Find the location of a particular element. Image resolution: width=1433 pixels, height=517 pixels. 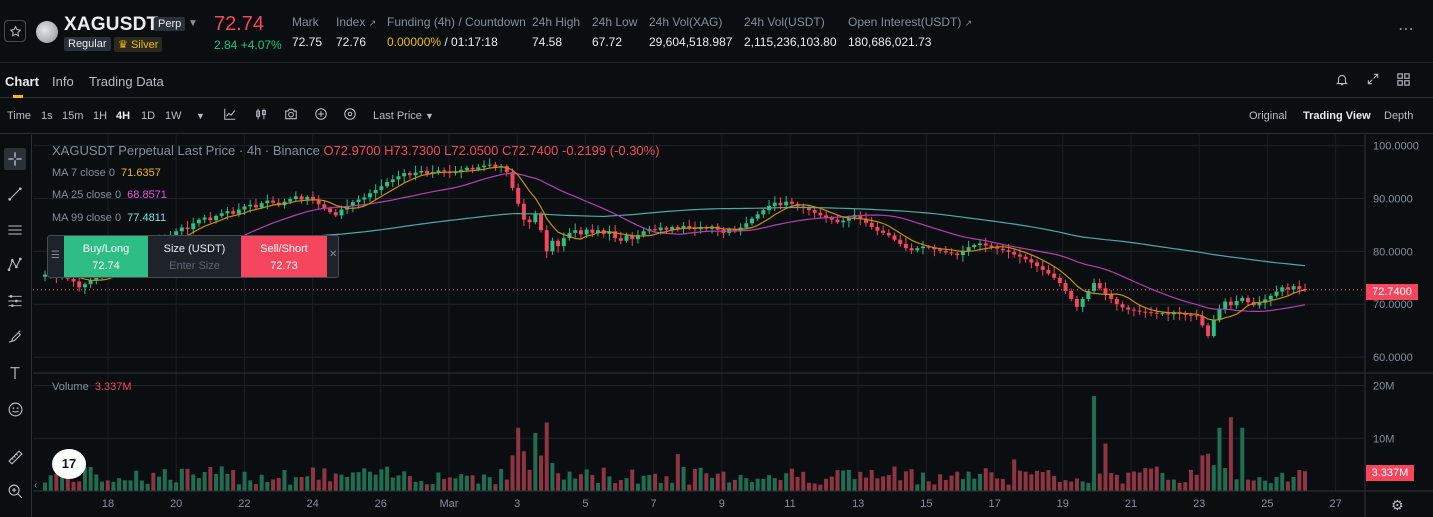

view-trading-view: Trading View is located at coordinates (1337, 116).